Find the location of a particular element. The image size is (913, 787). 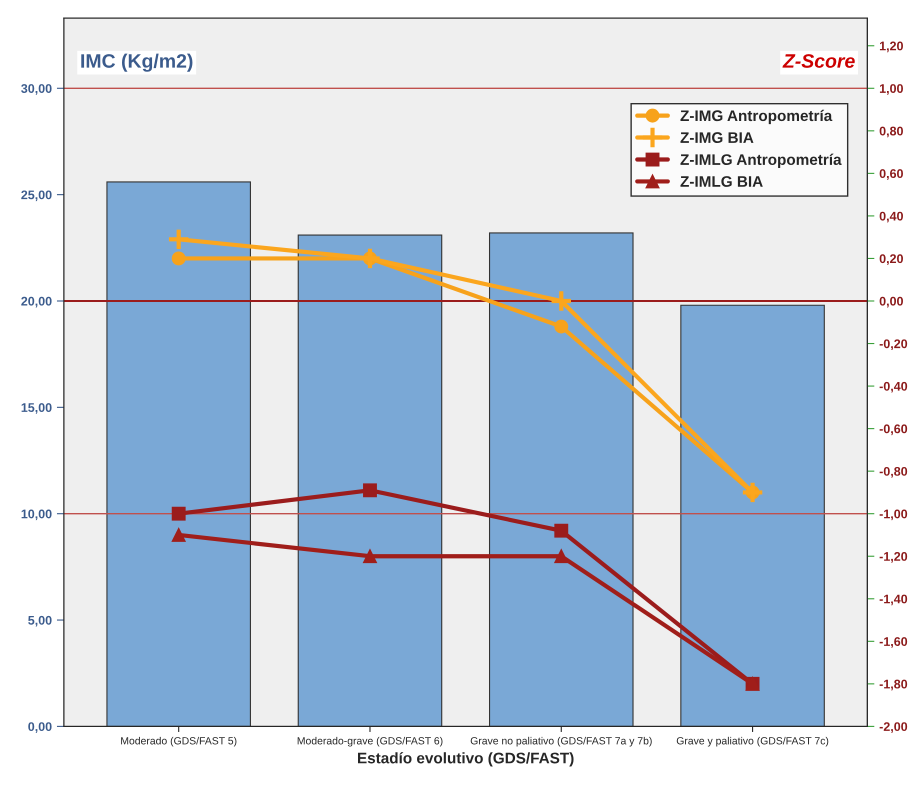

x-tick-label: Grave y paliativo (GDS/FAST 7c) is located at coordinates (752, 741).